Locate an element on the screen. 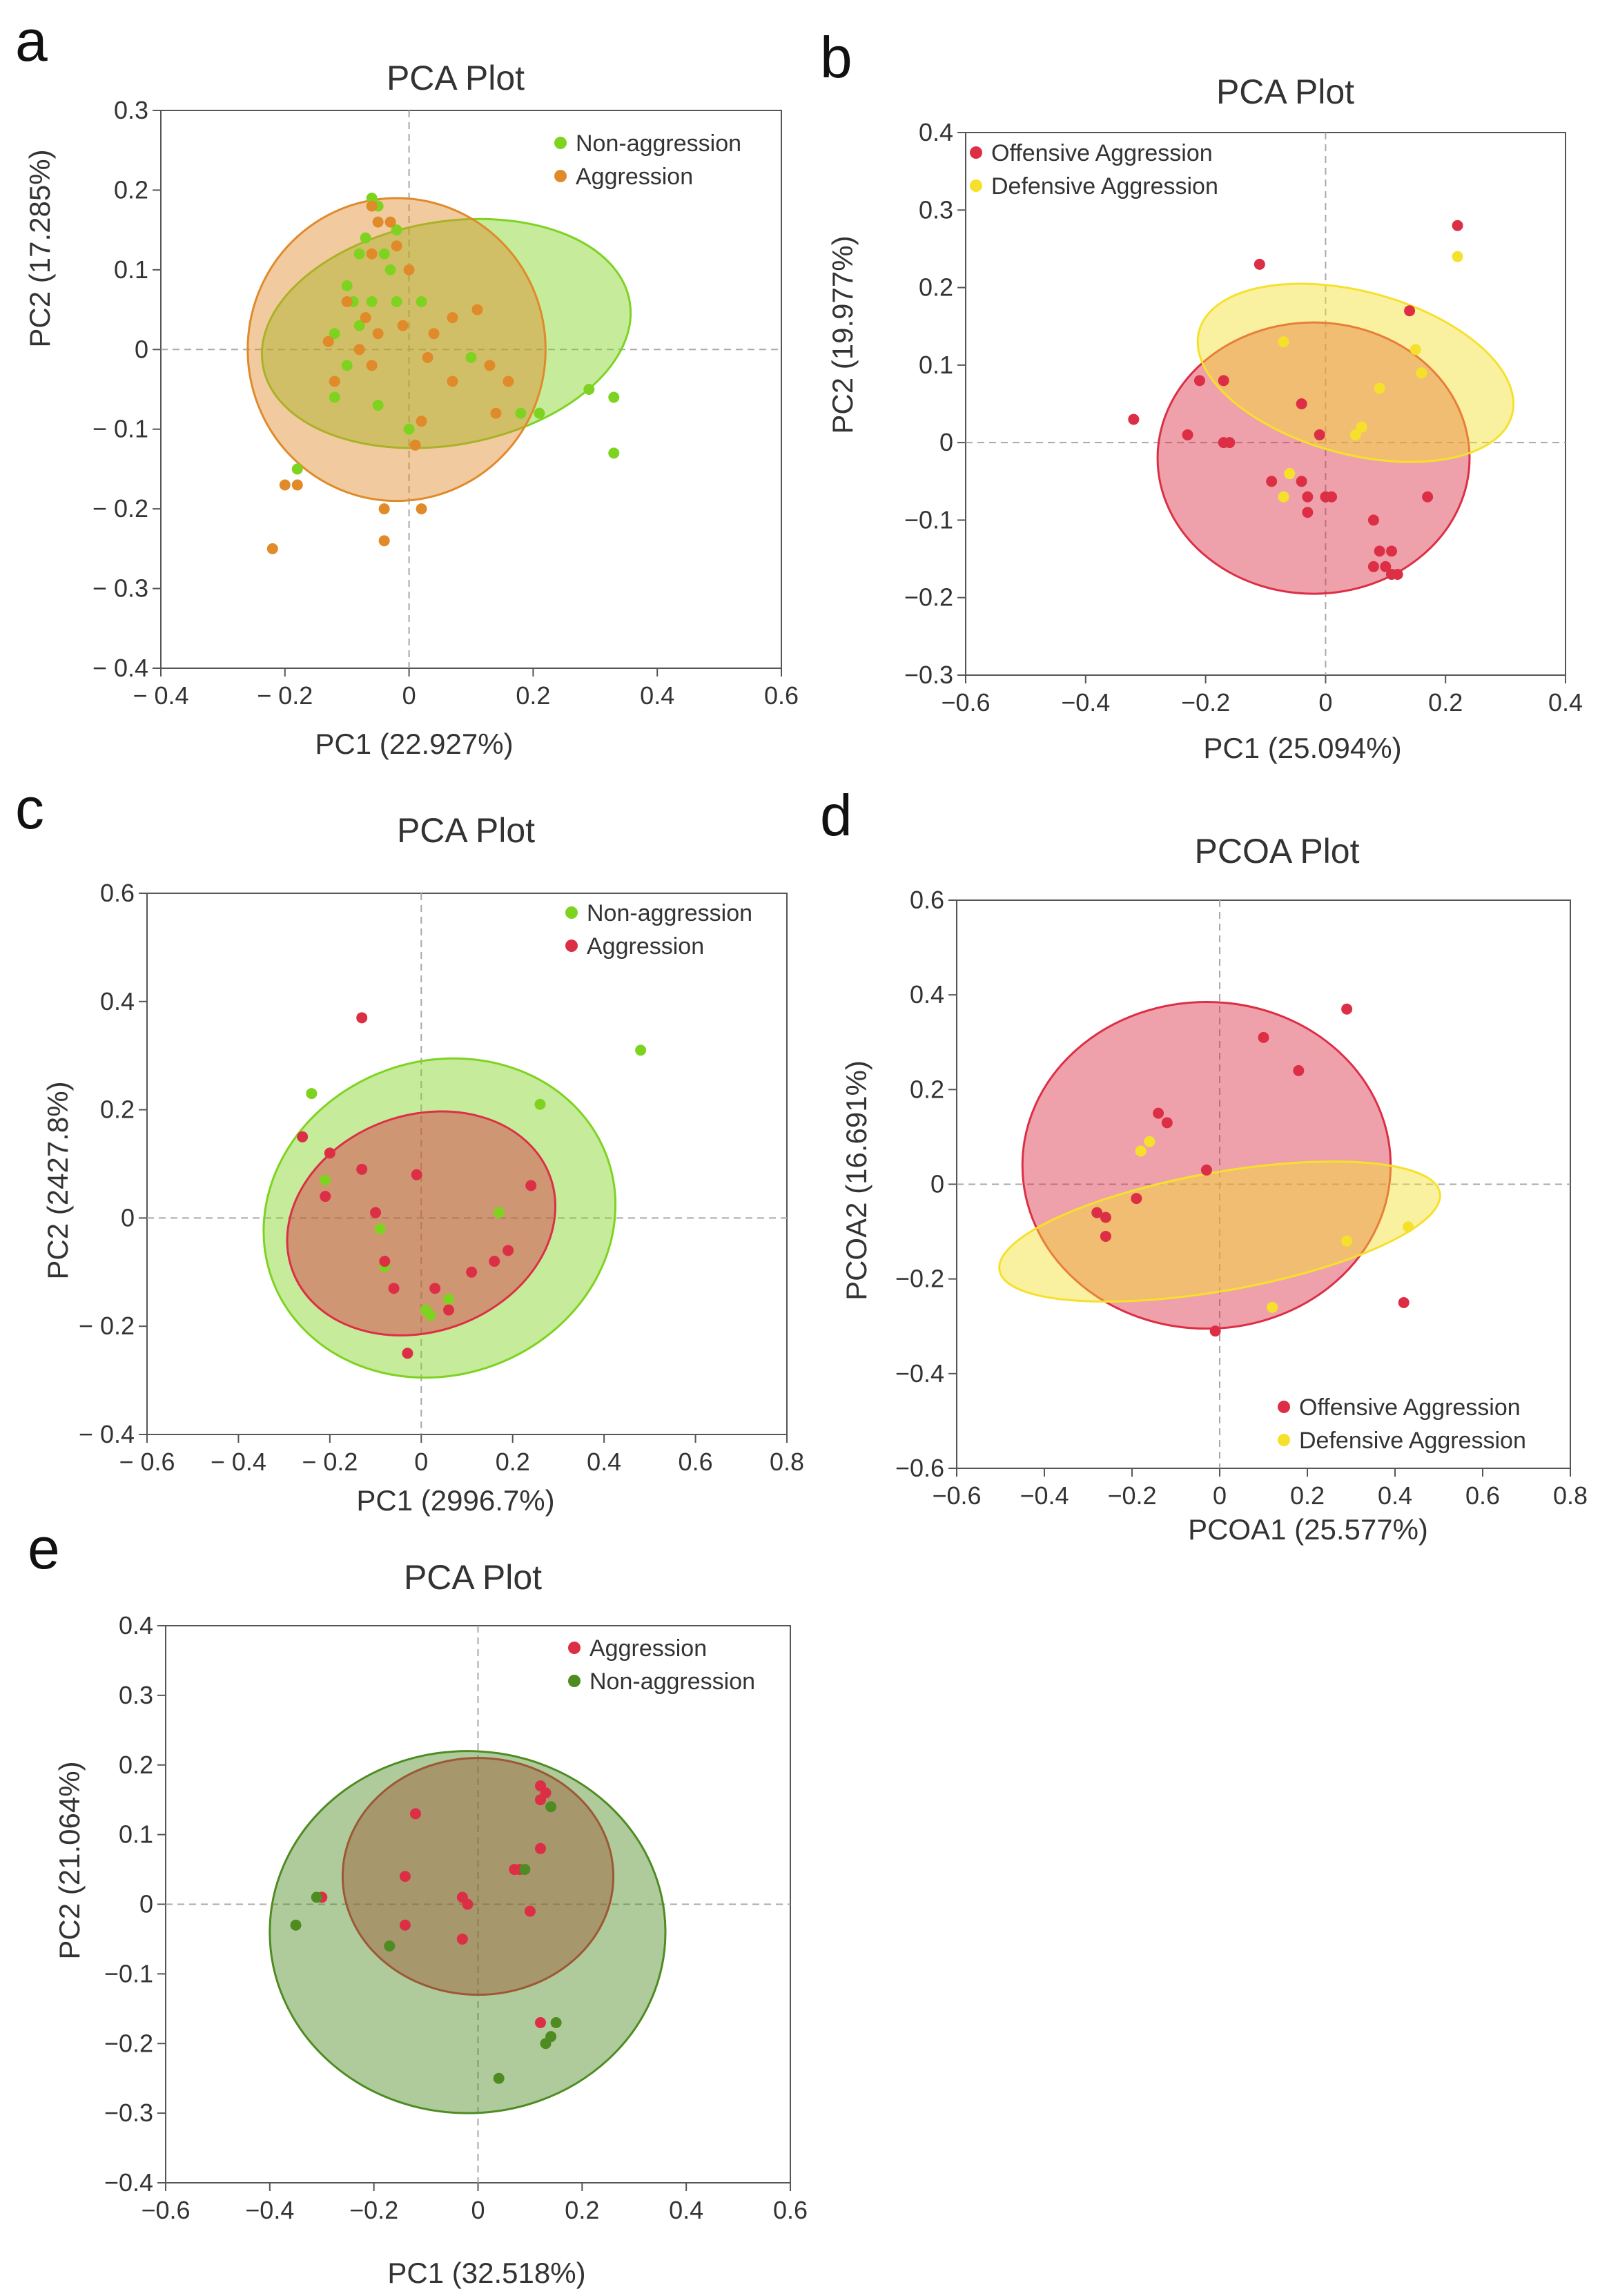 The width and height of the screenshot is (1609, 2296). y-tick-label: 0.3 is located at coordinates (136, 1695).